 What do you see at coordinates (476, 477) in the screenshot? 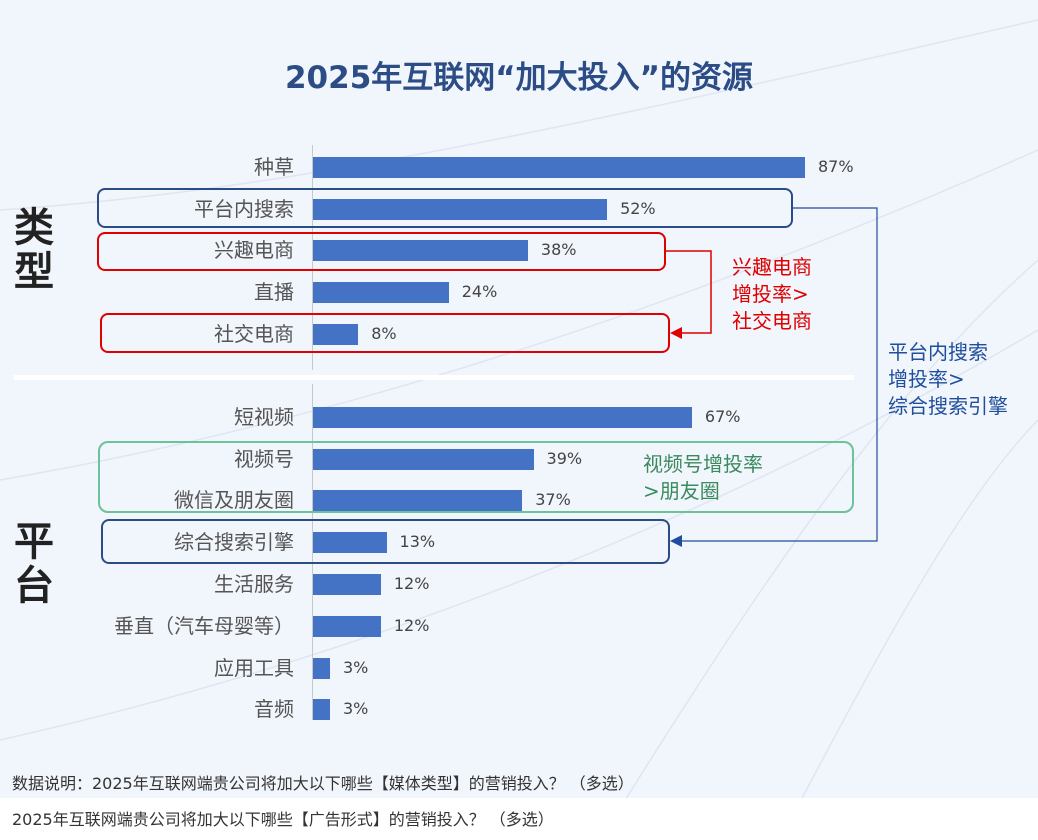
I see `highlight-box-wechat` at bounding box center [476, 477].